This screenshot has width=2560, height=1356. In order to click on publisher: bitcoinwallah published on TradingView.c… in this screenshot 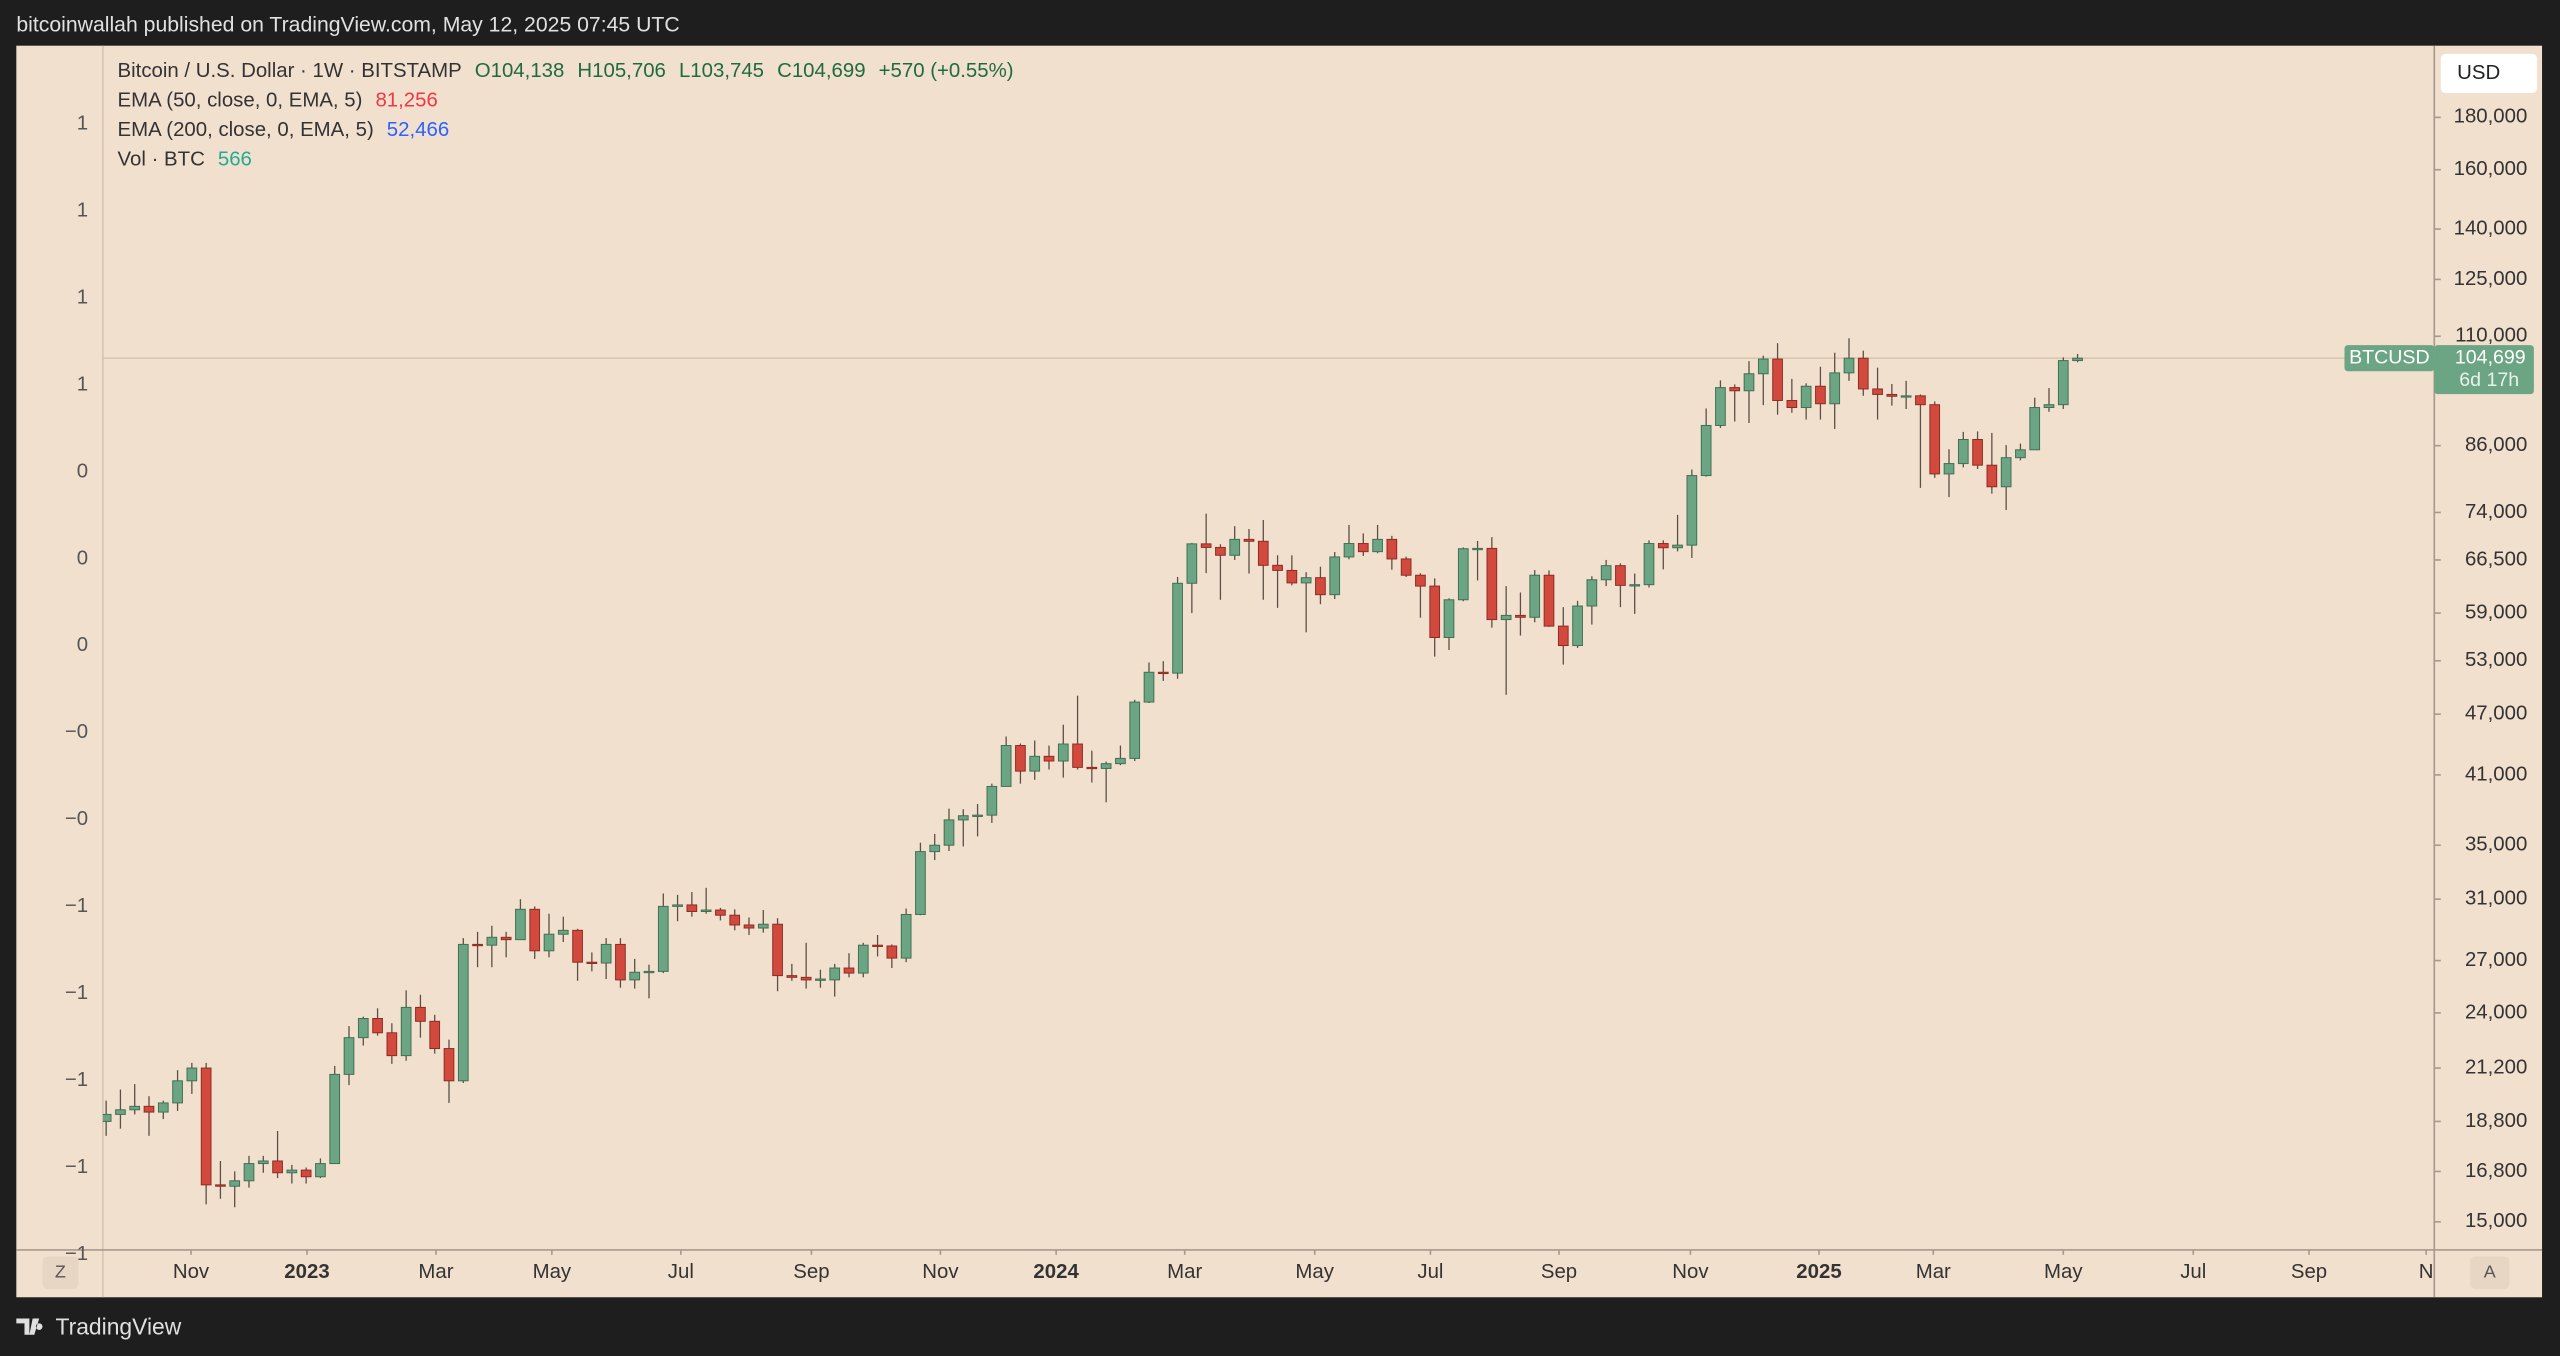, I will do `click(347, 25)`.